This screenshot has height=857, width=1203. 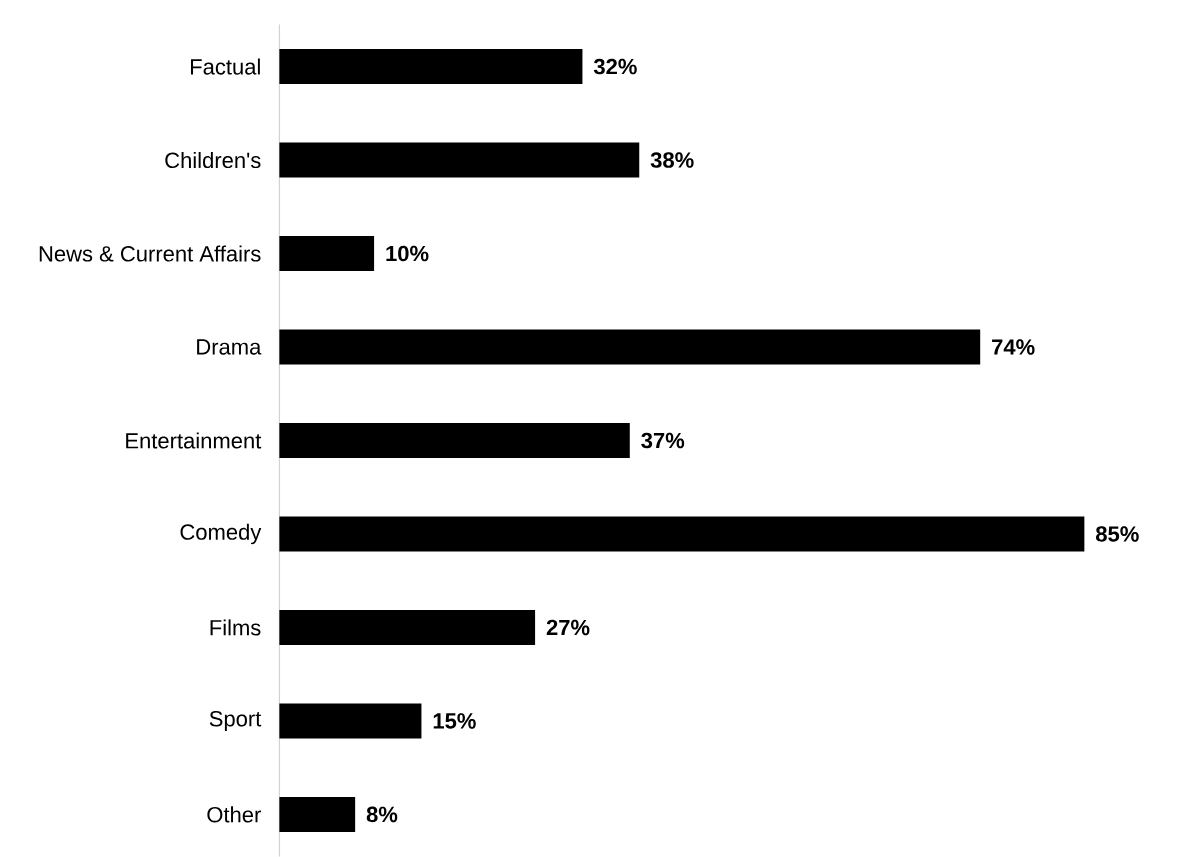 I want to click on y-tick-label: Films, so click(x=235, y=627).